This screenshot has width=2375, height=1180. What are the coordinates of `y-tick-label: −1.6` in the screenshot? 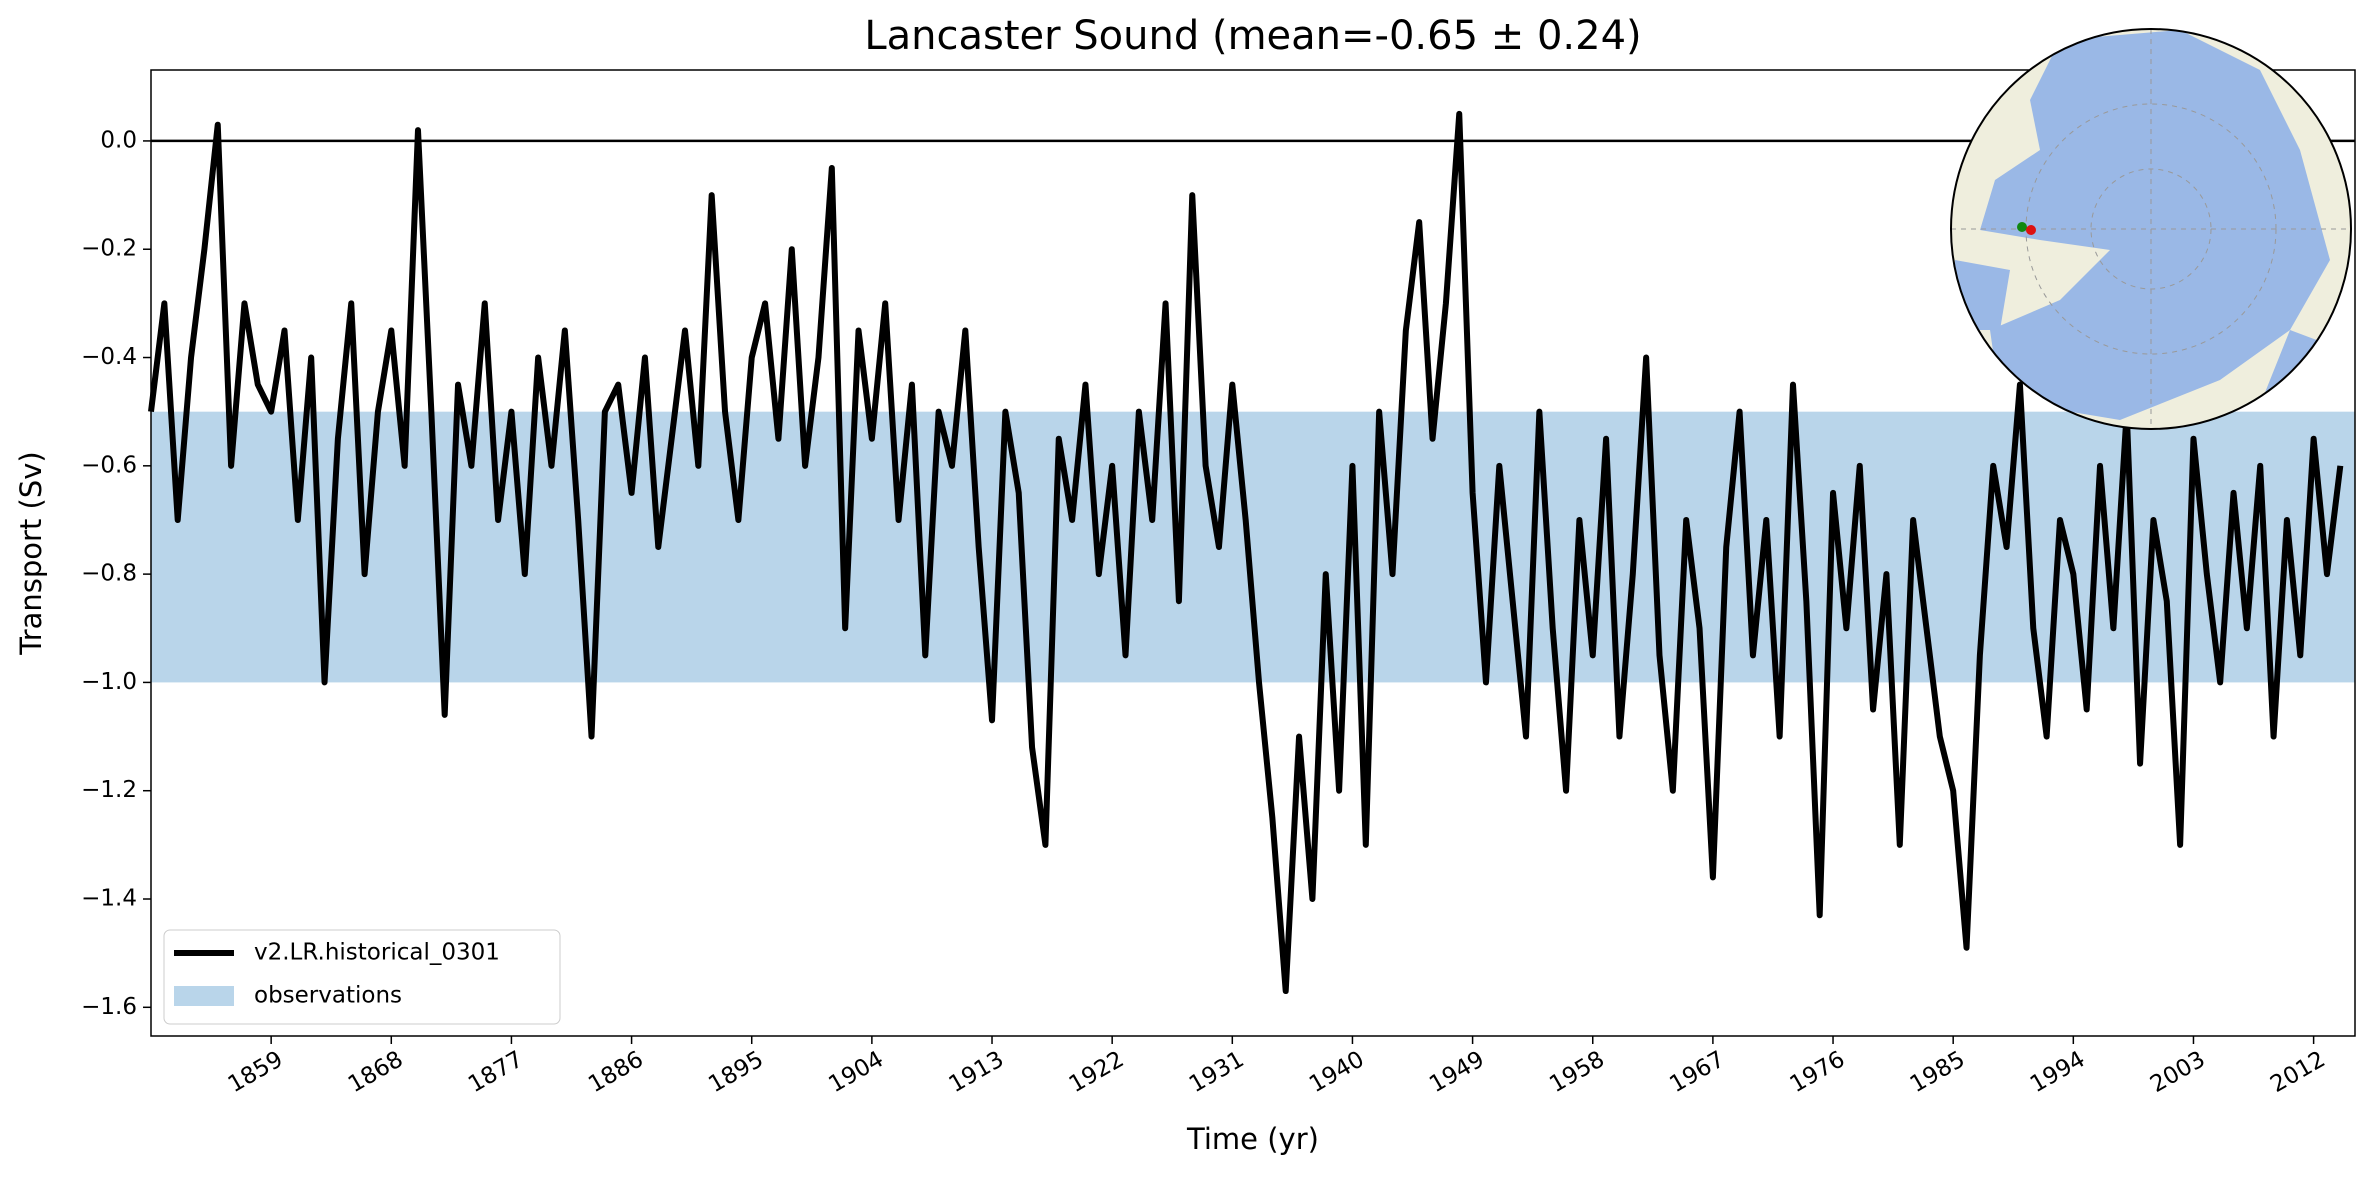 It's located at (109, 1007).